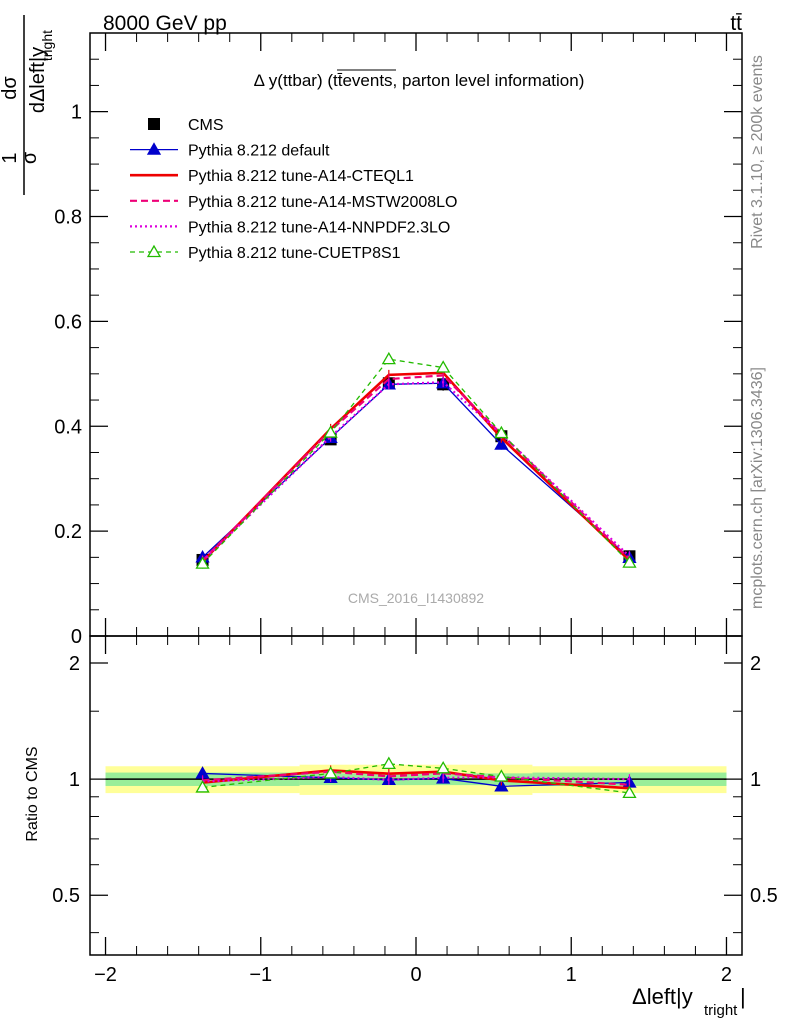 The image size is (786, 1024). I want to click on main-ytick-label: 0.6, so click(68, 322).